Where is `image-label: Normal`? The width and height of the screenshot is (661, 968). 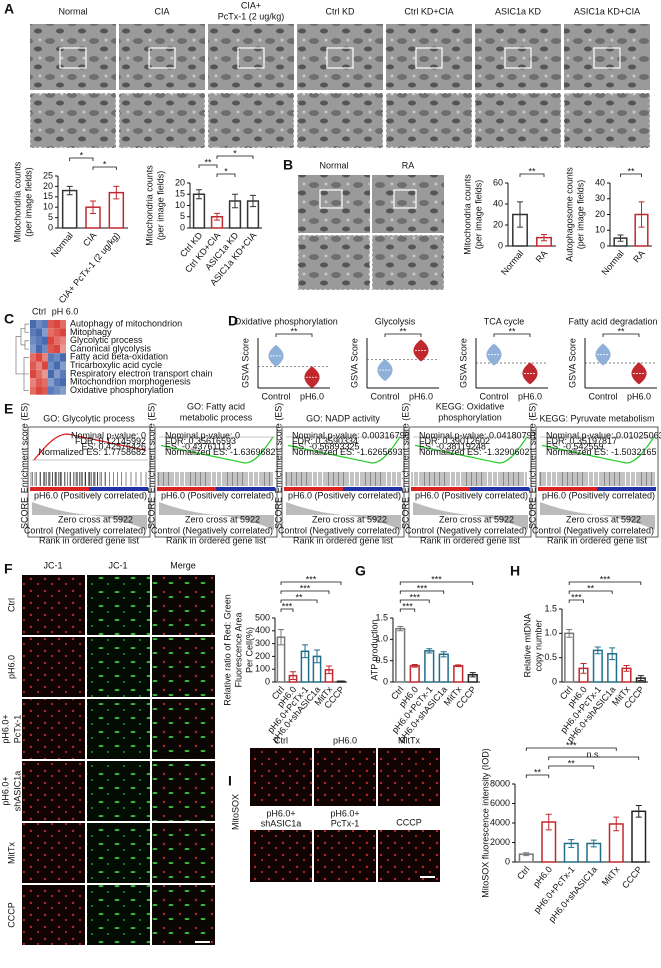
image-label: Normal is located at coordinates (333, 165).